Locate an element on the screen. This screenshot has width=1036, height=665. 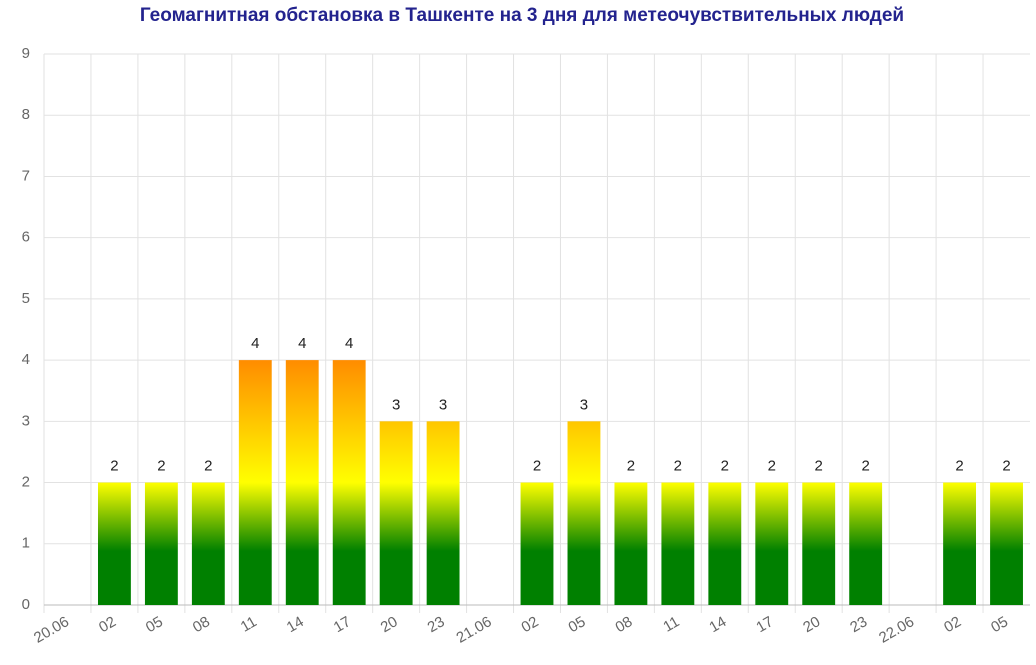
y-tick-label: 4 is located at coordinates (26, 359).